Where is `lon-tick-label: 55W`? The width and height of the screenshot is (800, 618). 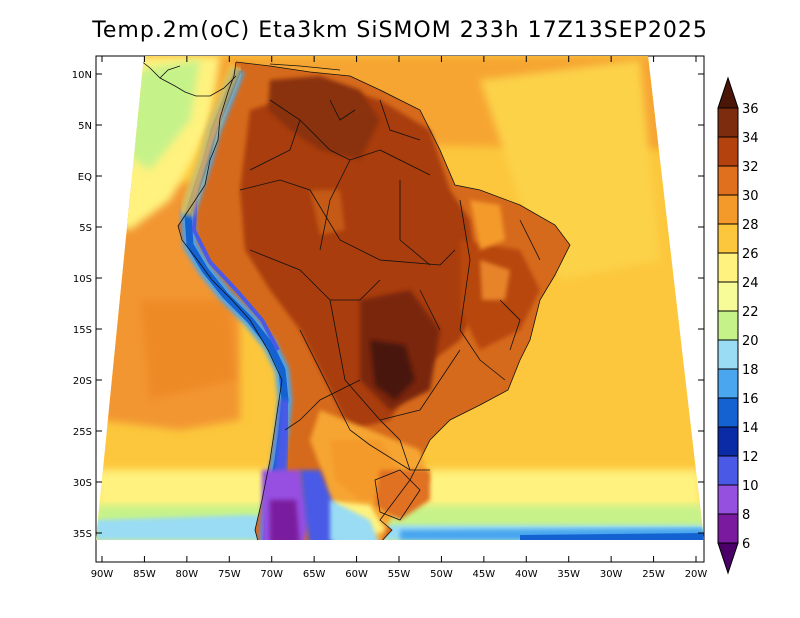
lon-tick-label: 55W is located at coordinates (399, 574).